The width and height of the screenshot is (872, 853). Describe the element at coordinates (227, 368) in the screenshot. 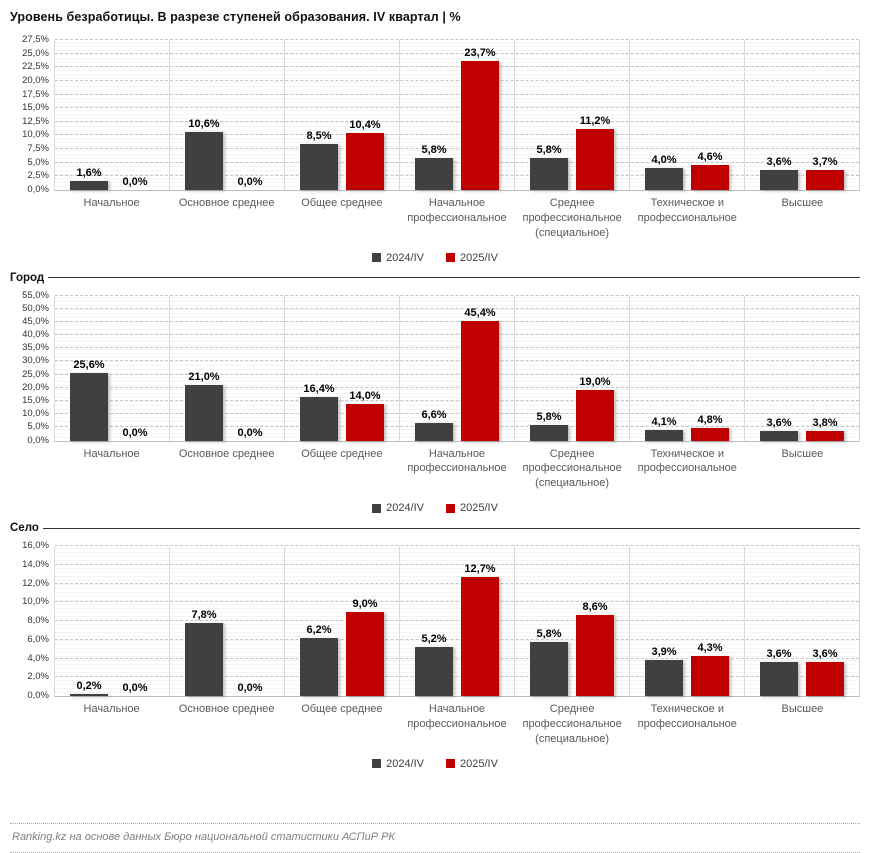

I see `category-cell: 21,0% 0,0%` at that location.